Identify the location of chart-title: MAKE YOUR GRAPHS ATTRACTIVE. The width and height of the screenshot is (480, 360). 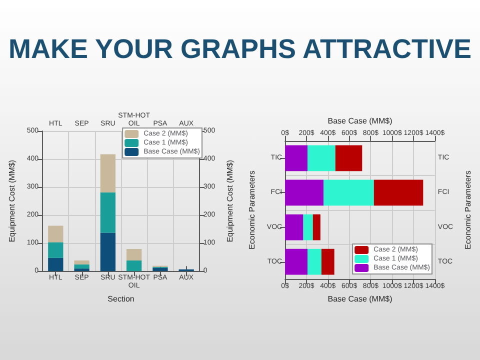
(240, 49).